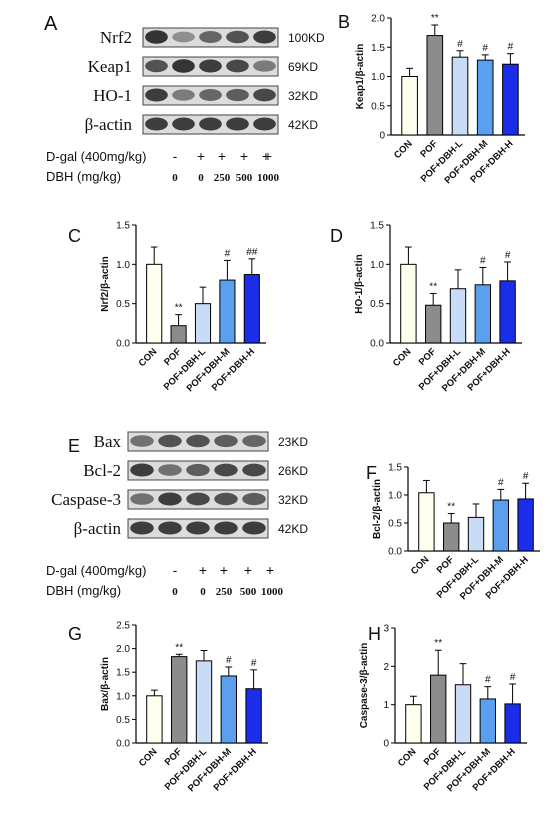 This screenshot has height=820, width=550. What do you see at coordinates (175, 570) in the screenshot?
I see `dgal-value: -` at bounding box center [175, 570].